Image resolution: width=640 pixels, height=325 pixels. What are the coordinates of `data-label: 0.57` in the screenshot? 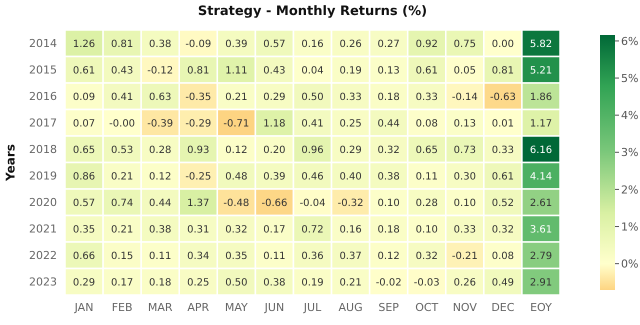 It's located at (84, 203).